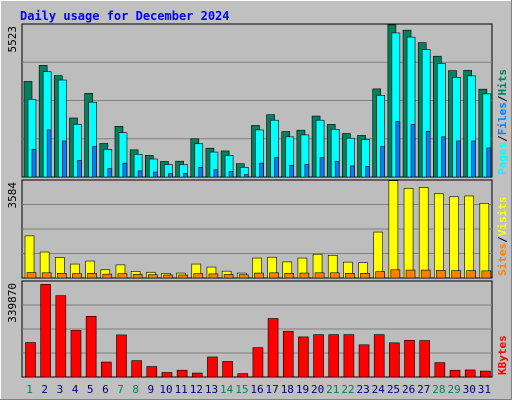 Image resolution: width=512 pixels, height=400 pixels. I want to click on y-max-label: 339870, so click(12, 303).